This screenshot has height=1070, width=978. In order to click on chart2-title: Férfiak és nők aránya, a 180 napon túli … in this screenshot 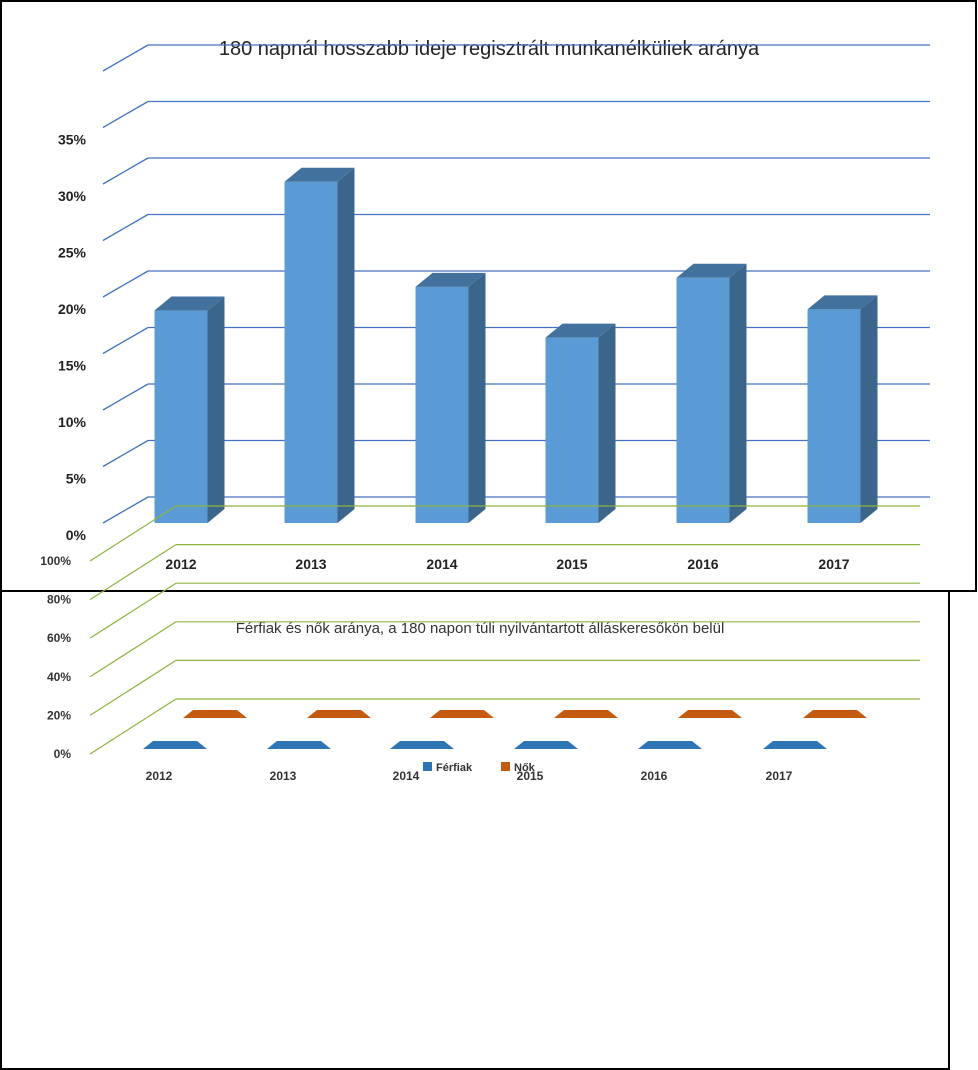, I will do `click(480, 628)`.